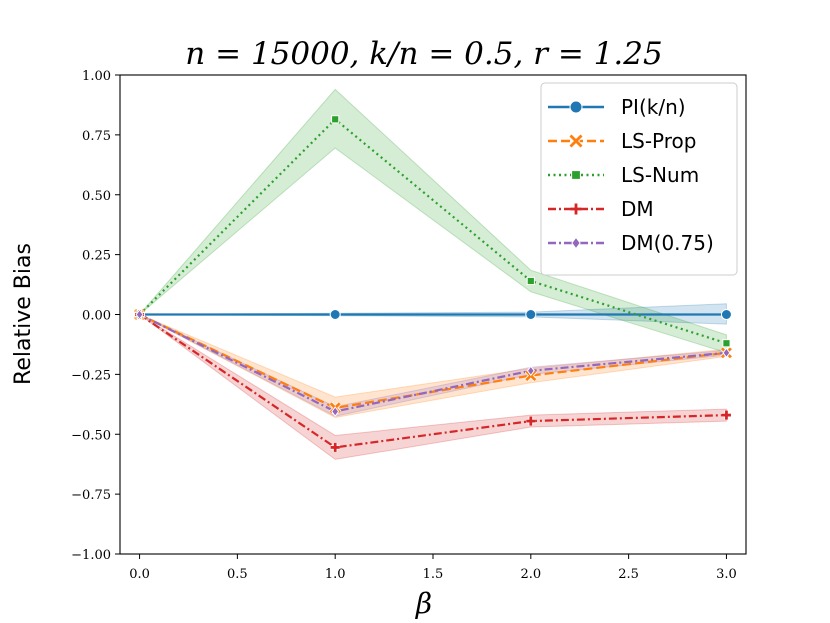 The width and height of the screenshot is (830, 623). Describe the element at coordinates (576, 107) in the screenshot. I see `legend-marker-pi-k-n` at that location.